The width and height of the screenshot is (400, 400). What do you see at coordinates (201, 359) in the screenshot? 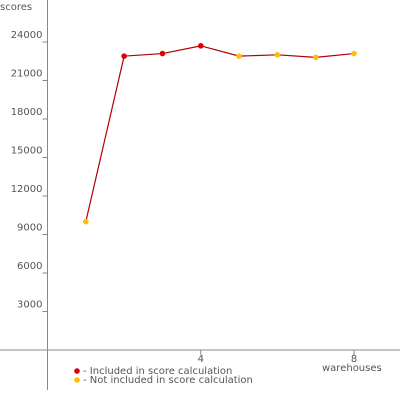
I see `x-tick-label: 4` at bounding box center [201, 359].